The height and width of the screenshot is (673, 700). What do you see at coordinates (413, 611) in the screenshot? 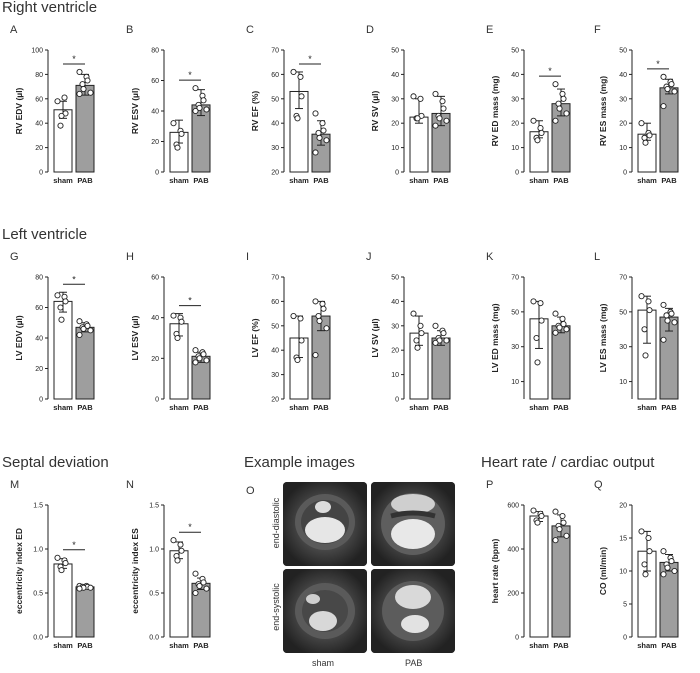
I see `mri-pab-end-systolic` at bounding box center [413, 611].